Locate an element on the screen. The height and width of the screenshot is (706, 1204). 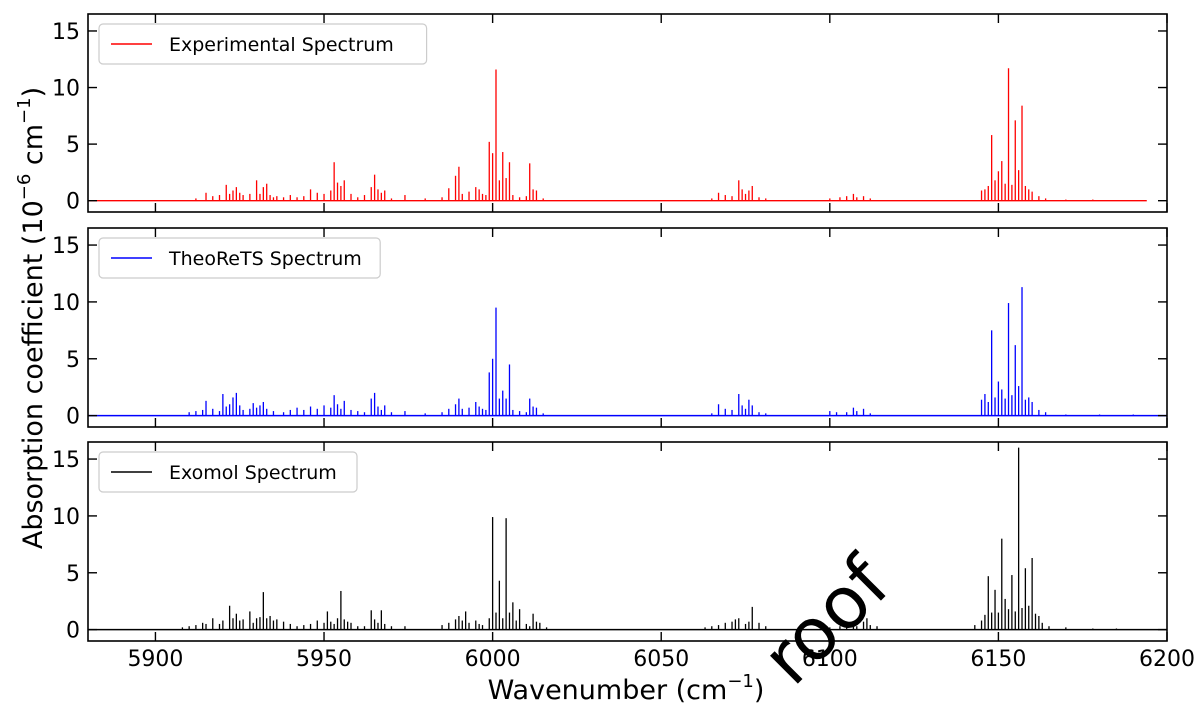
legend-exomol: Exomol Spectrum is located at coordinates (228, 472).